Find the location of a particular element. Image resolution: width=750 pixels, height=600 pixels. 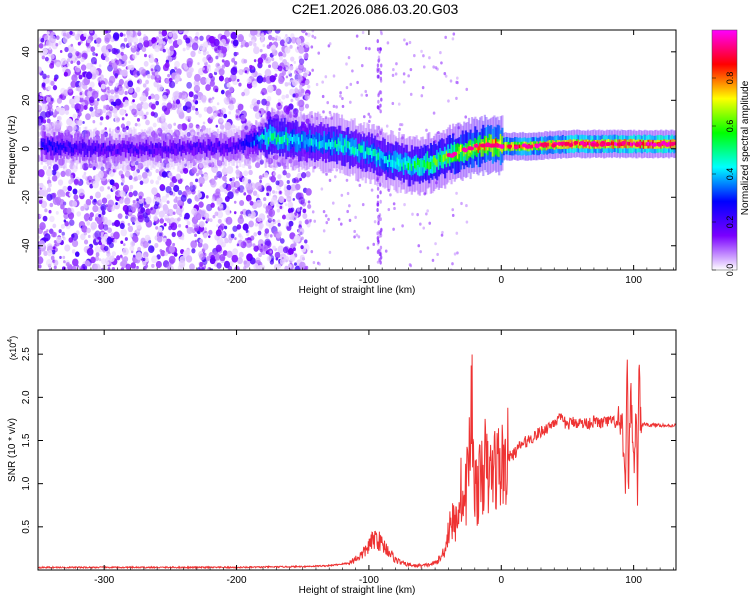

x-tick-label: 0 is located at coordinates (501, 280).